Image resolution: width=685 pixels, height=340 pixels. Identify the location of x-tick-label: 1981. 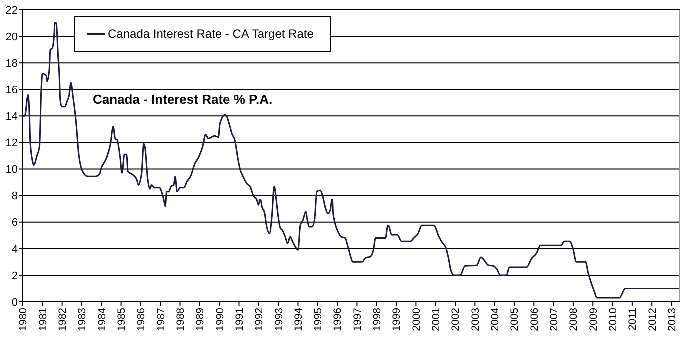
(43, 320).